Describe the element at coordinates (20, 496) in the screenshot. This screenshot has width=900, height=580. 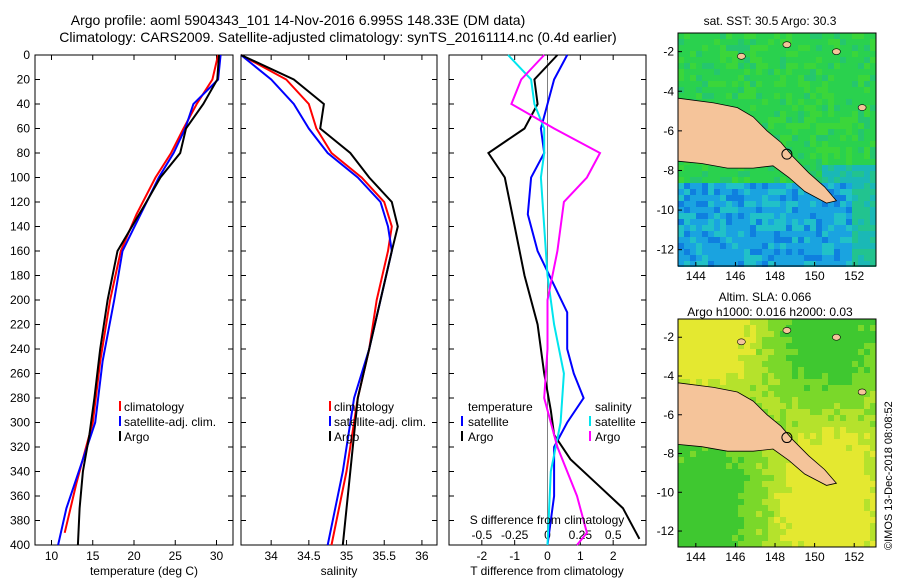
I see `depth-tick-label: 360` at that location.